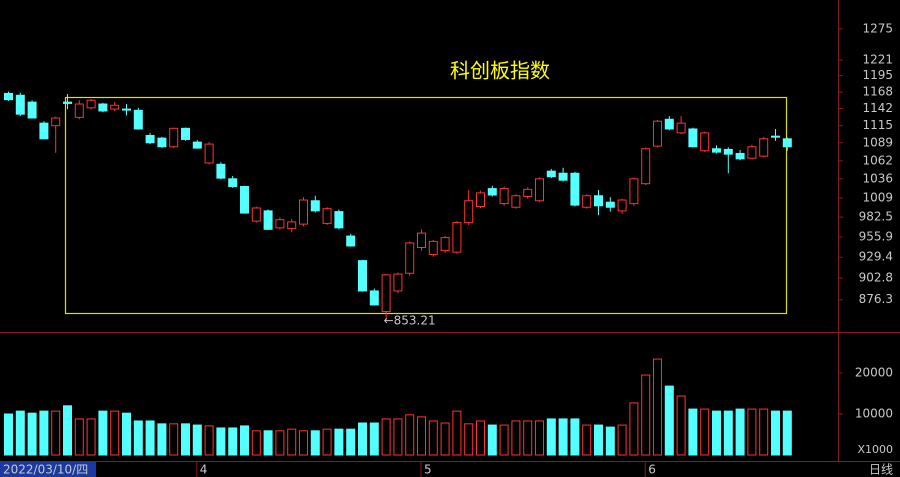  I want to click on y-tick-label: 1142, so click(877, 108).